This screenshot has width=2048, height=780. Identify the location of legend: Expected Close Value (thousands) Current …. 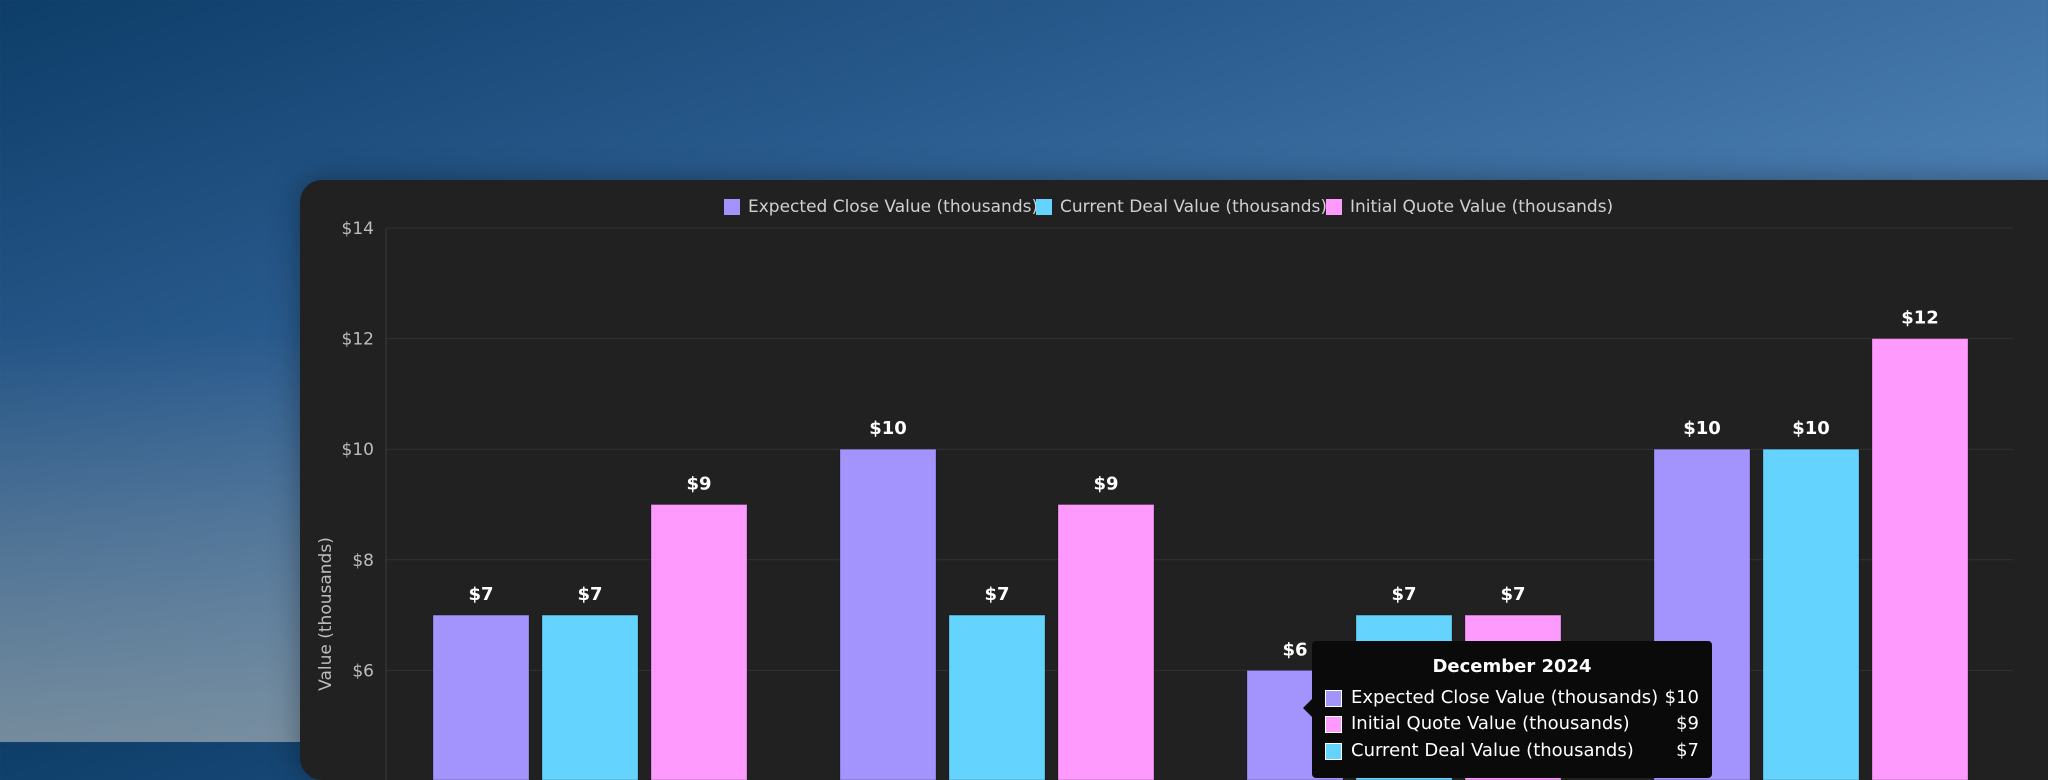
(1168, 207).